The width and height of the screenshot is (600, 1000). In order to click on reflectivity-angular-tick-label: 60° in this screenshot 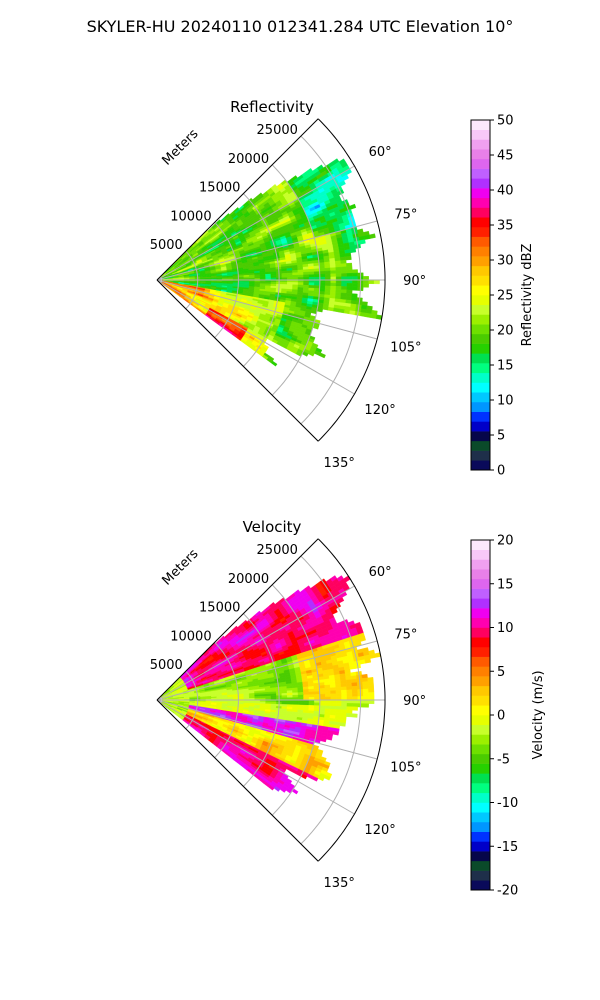, I will do `click(380, 152)`.